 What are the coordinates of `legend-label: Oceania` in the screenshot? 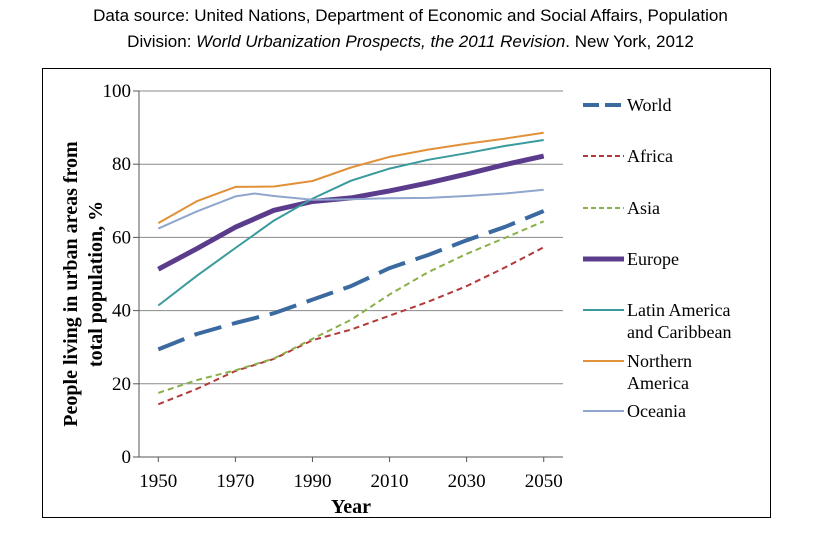 It's located at (656, 411).